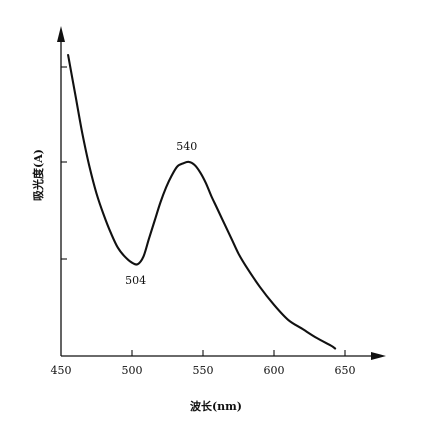 This screenshot has width=424, height=434. Describe the element at coordinates (345, 370) in the screenshot. I see `x-tick-label-650: 650` at that location.